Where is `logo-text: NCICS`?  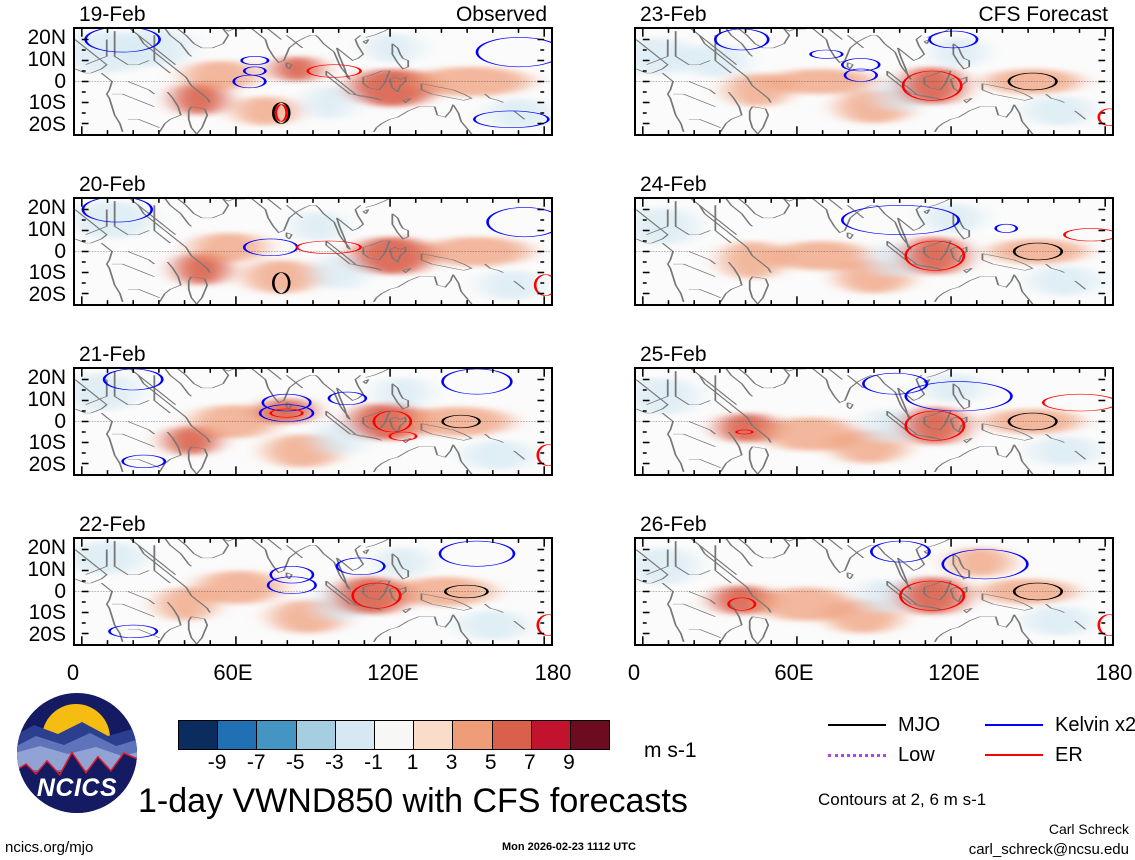
logo-text: NCICS is located at coordinates (77, 788).